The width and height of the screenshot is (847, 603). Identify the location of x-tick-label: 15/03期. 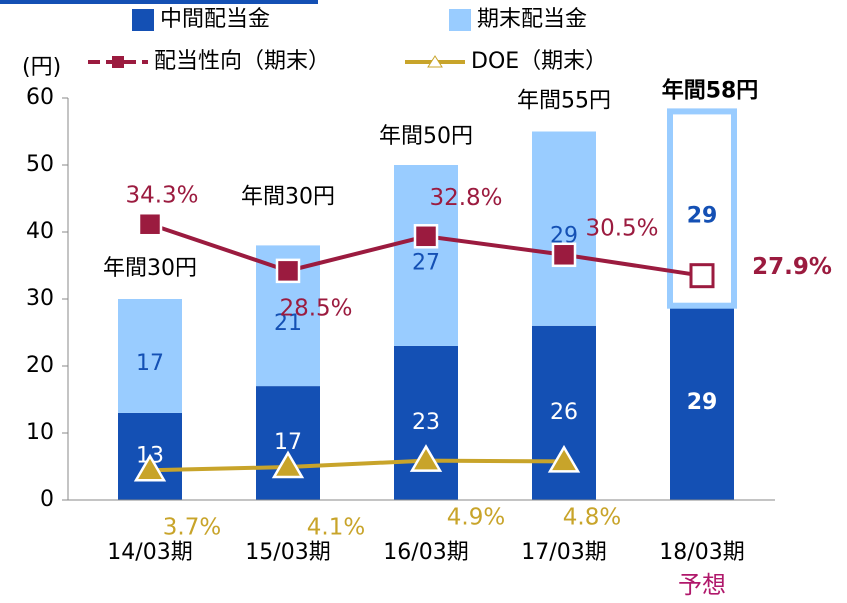
(287, 552).